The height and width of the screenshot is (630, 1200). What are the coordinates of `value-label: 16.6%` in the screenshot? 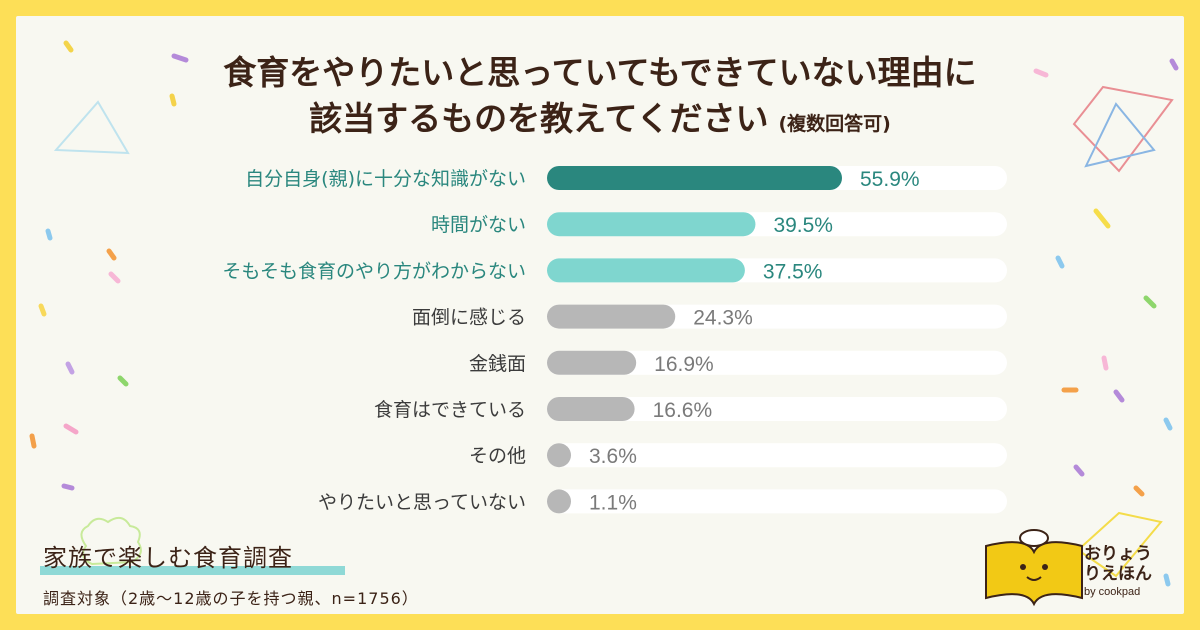 It's located at (683, 410).